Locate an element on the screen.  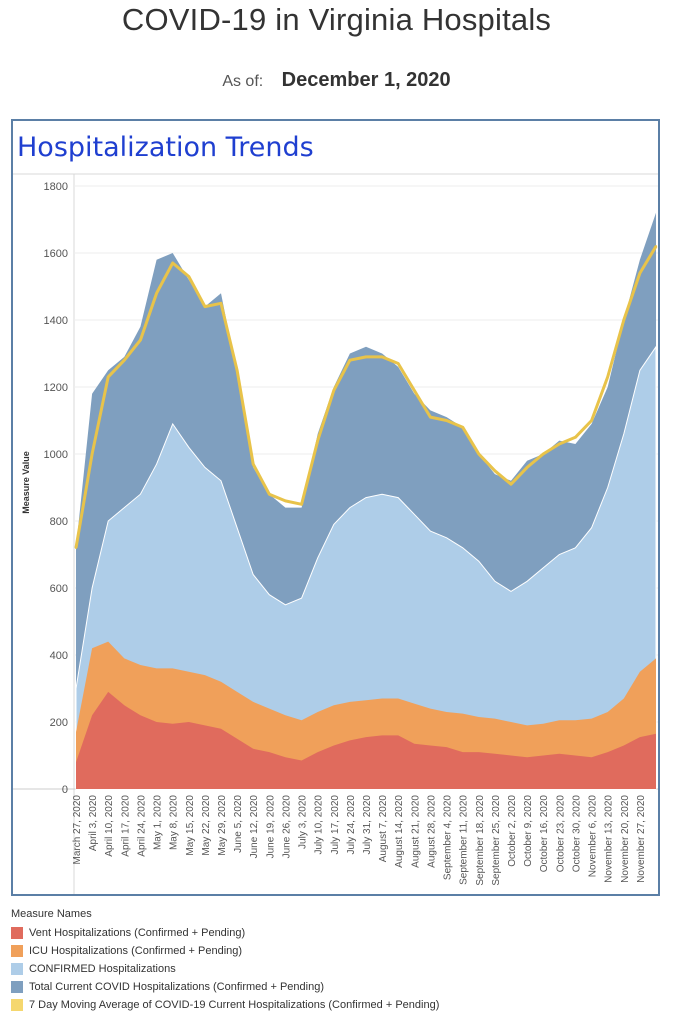
x-tick-label: September 4, 2020 is located at coordinates (448, 837).